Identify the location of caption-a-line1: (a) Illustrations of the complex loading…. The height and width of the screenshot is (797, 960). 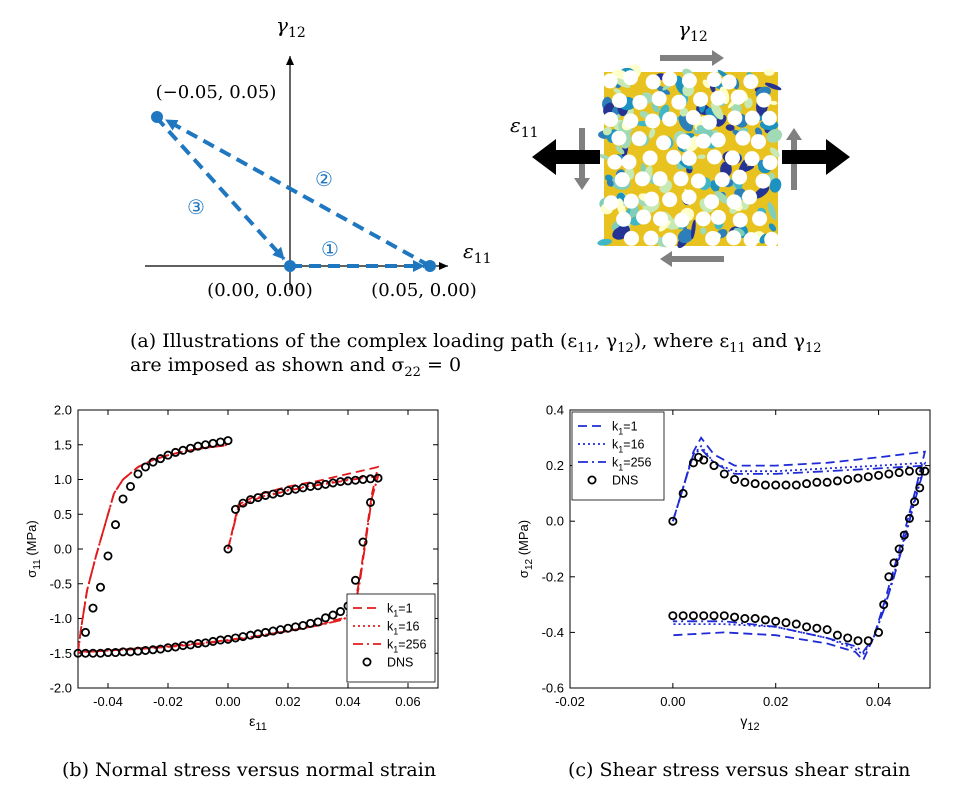
(476, 343).